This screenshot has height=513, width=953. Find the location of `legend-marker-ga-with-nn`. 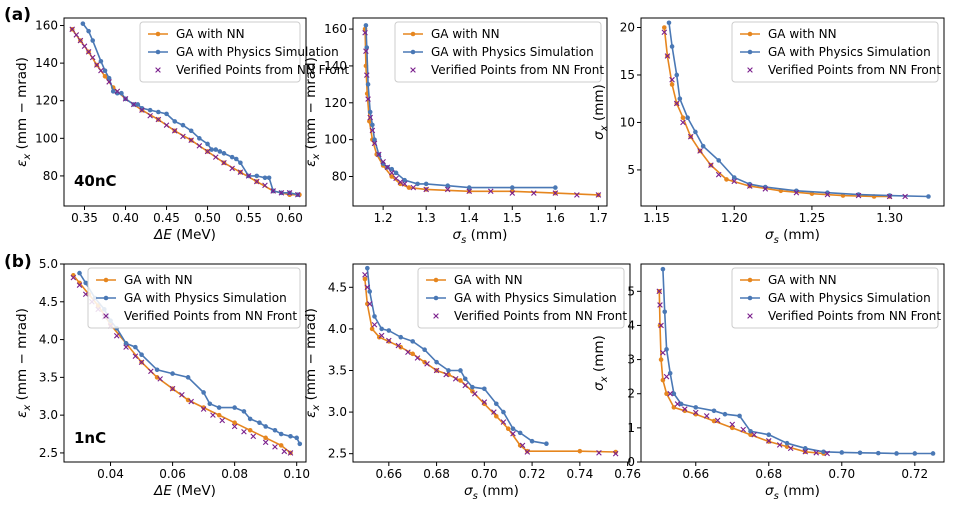

legend-marker-ga-with-nn is located at coordinates (106, 280).